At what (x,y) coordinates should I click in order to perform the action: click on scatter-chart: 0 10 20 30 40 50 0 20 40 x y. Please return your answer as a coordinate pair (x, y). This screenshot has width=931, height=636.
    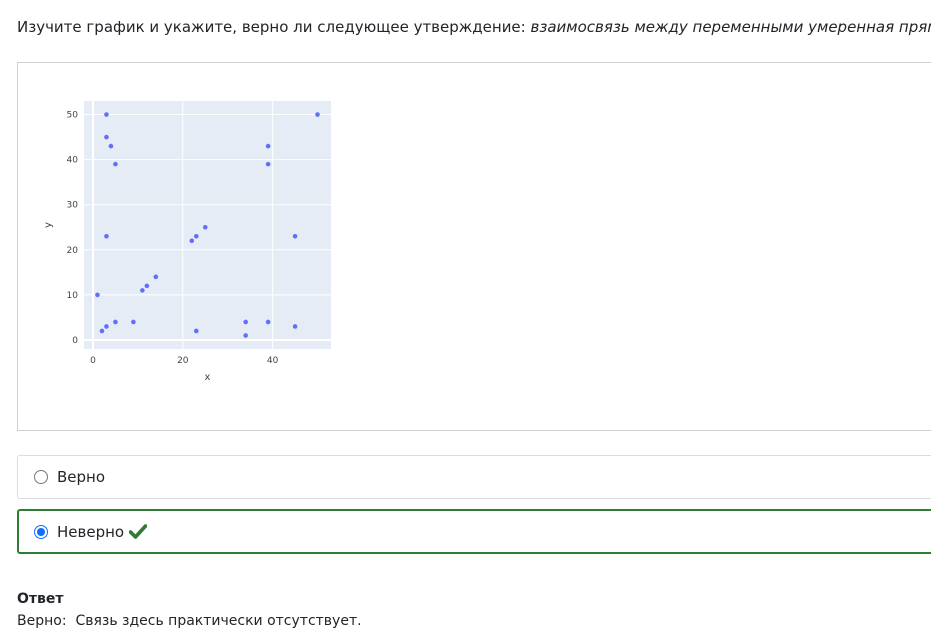
    Looking at the image, I should click on (187, 242).